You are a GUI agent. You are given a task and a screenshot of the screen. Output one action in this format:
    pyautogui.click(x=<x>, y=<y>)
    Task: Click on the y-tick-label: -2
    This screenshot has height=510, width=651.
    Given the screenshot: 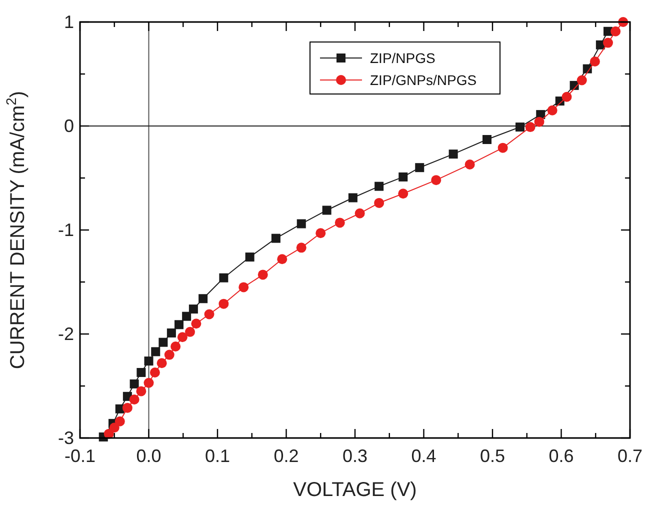 What is the action you would take?
    pyautogui.click(x=66, y=334)
    